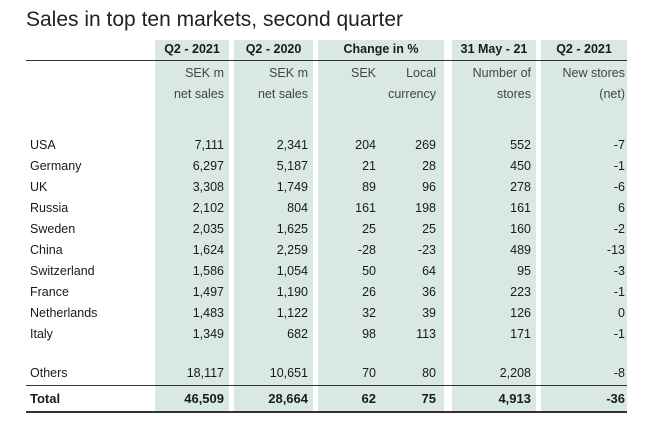 The height and width of the screenshot is (421, 652). Describe the element at coordinates (524, 271) in the screenshot. I see `cell-stores: 95` at that location.